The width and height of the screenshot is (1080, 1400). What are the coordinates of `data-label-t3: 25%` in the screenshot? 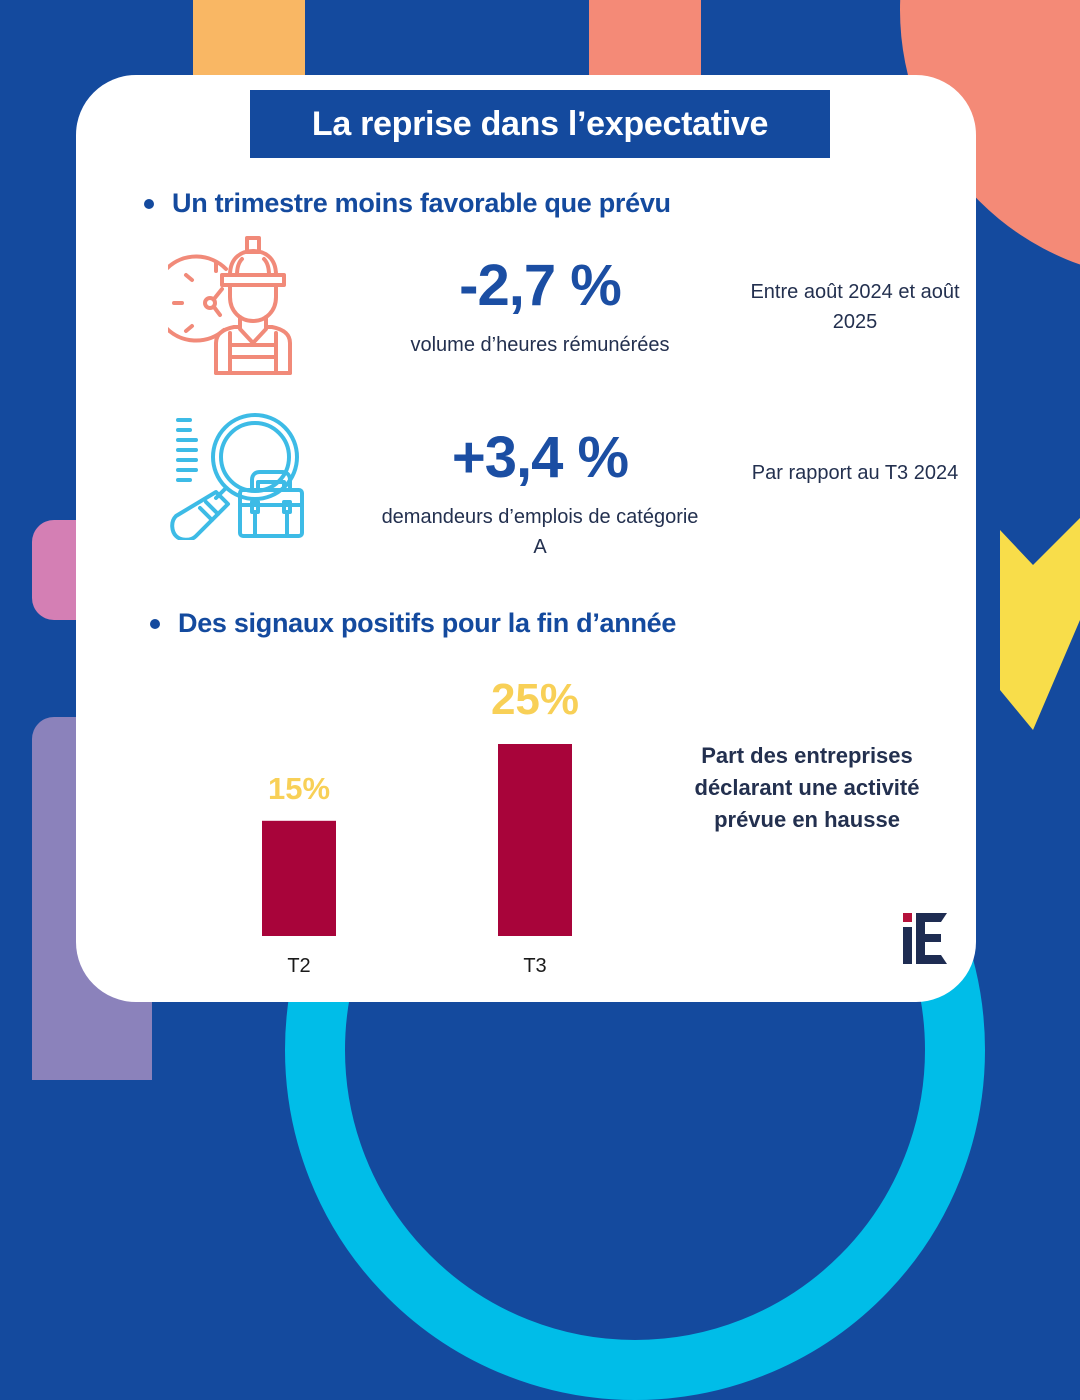 It's located at (535, 699).